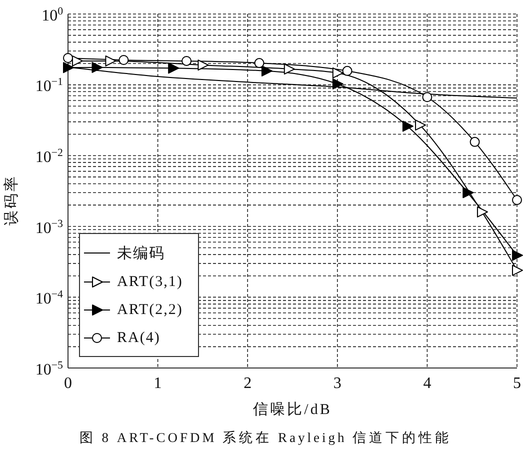  Describe the element at coordinates (138, 338) in the screenshot. I see `legend-label: RA(4)` at that location.